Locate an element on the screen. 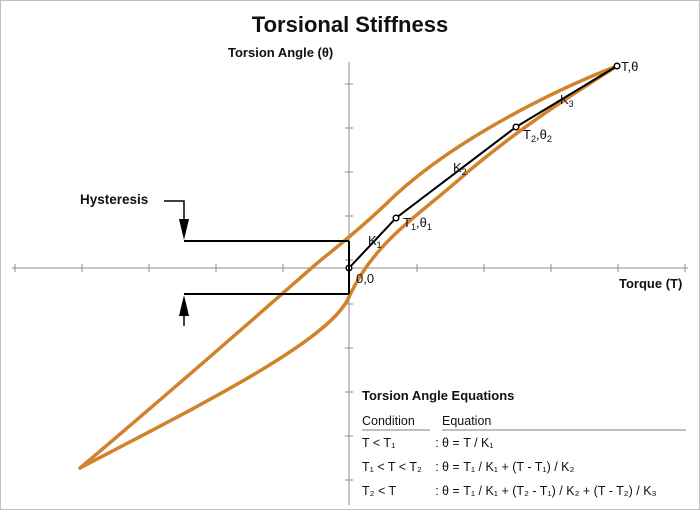  condition-cell: T₂ < T is located at coordinates (379, 491).